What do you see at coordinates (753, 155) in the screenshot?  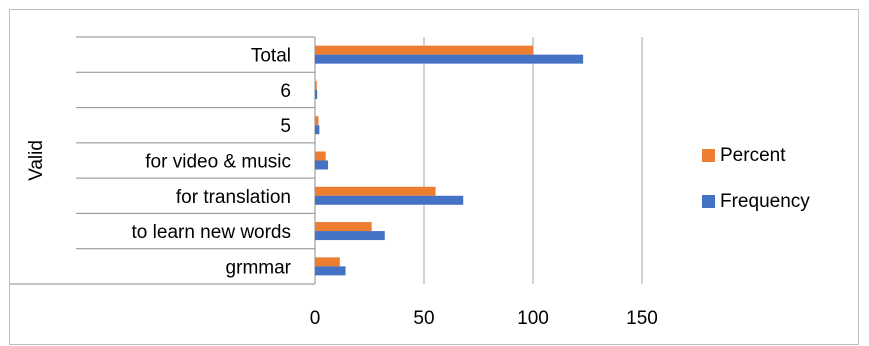 I see `legend-label-percent: Percent` at bounding box center [753, 155].